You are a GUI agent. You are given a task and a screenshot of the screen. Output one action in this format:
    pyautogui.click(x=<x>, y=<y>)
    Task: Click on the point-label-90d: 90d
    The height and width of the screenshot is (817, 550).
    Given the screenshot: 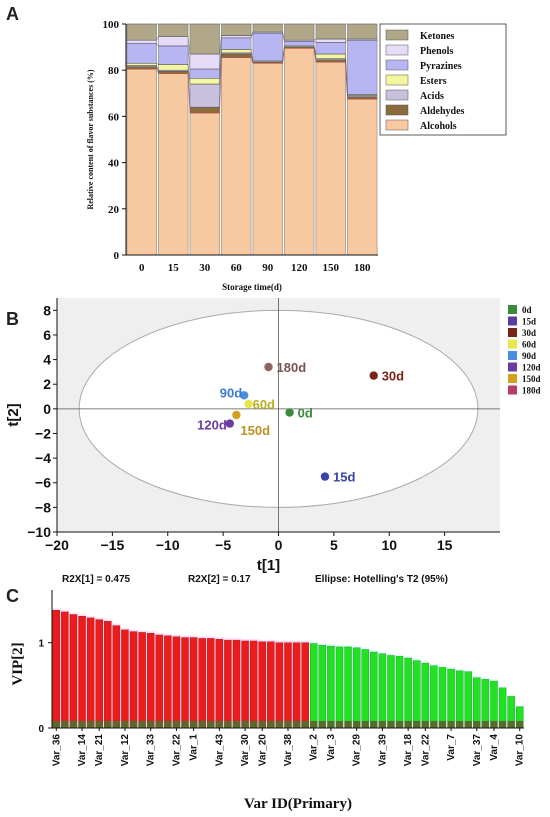 What is the action you would take?
    pyautogui.click(x=231, y=392)
    